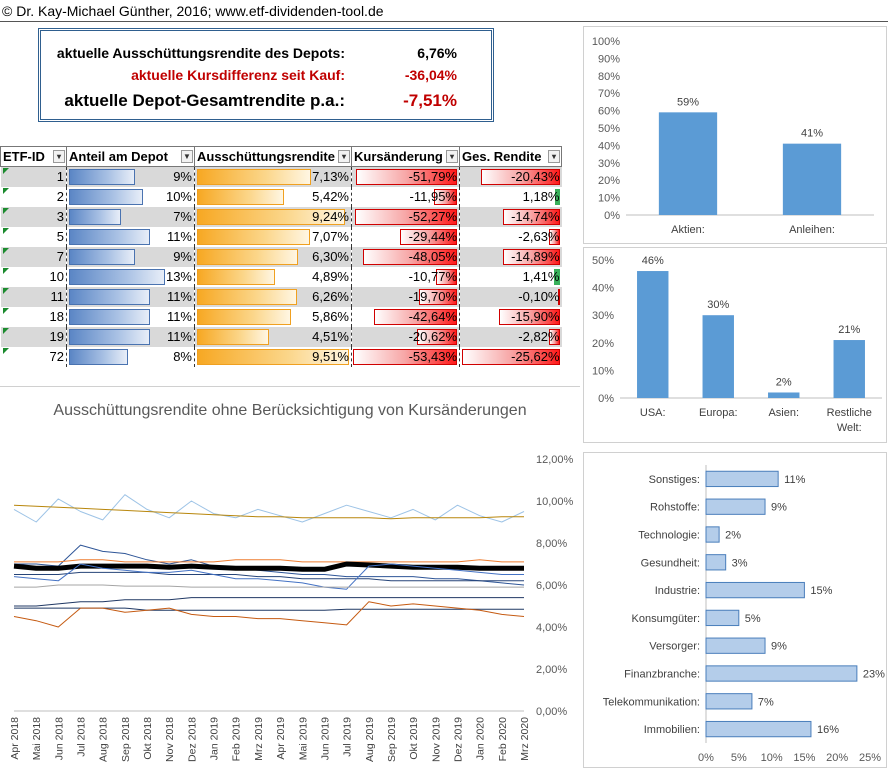 This screenshot has width=888, height=774. I want to click on cell-kurs: -10,77%, so click(405, 276).